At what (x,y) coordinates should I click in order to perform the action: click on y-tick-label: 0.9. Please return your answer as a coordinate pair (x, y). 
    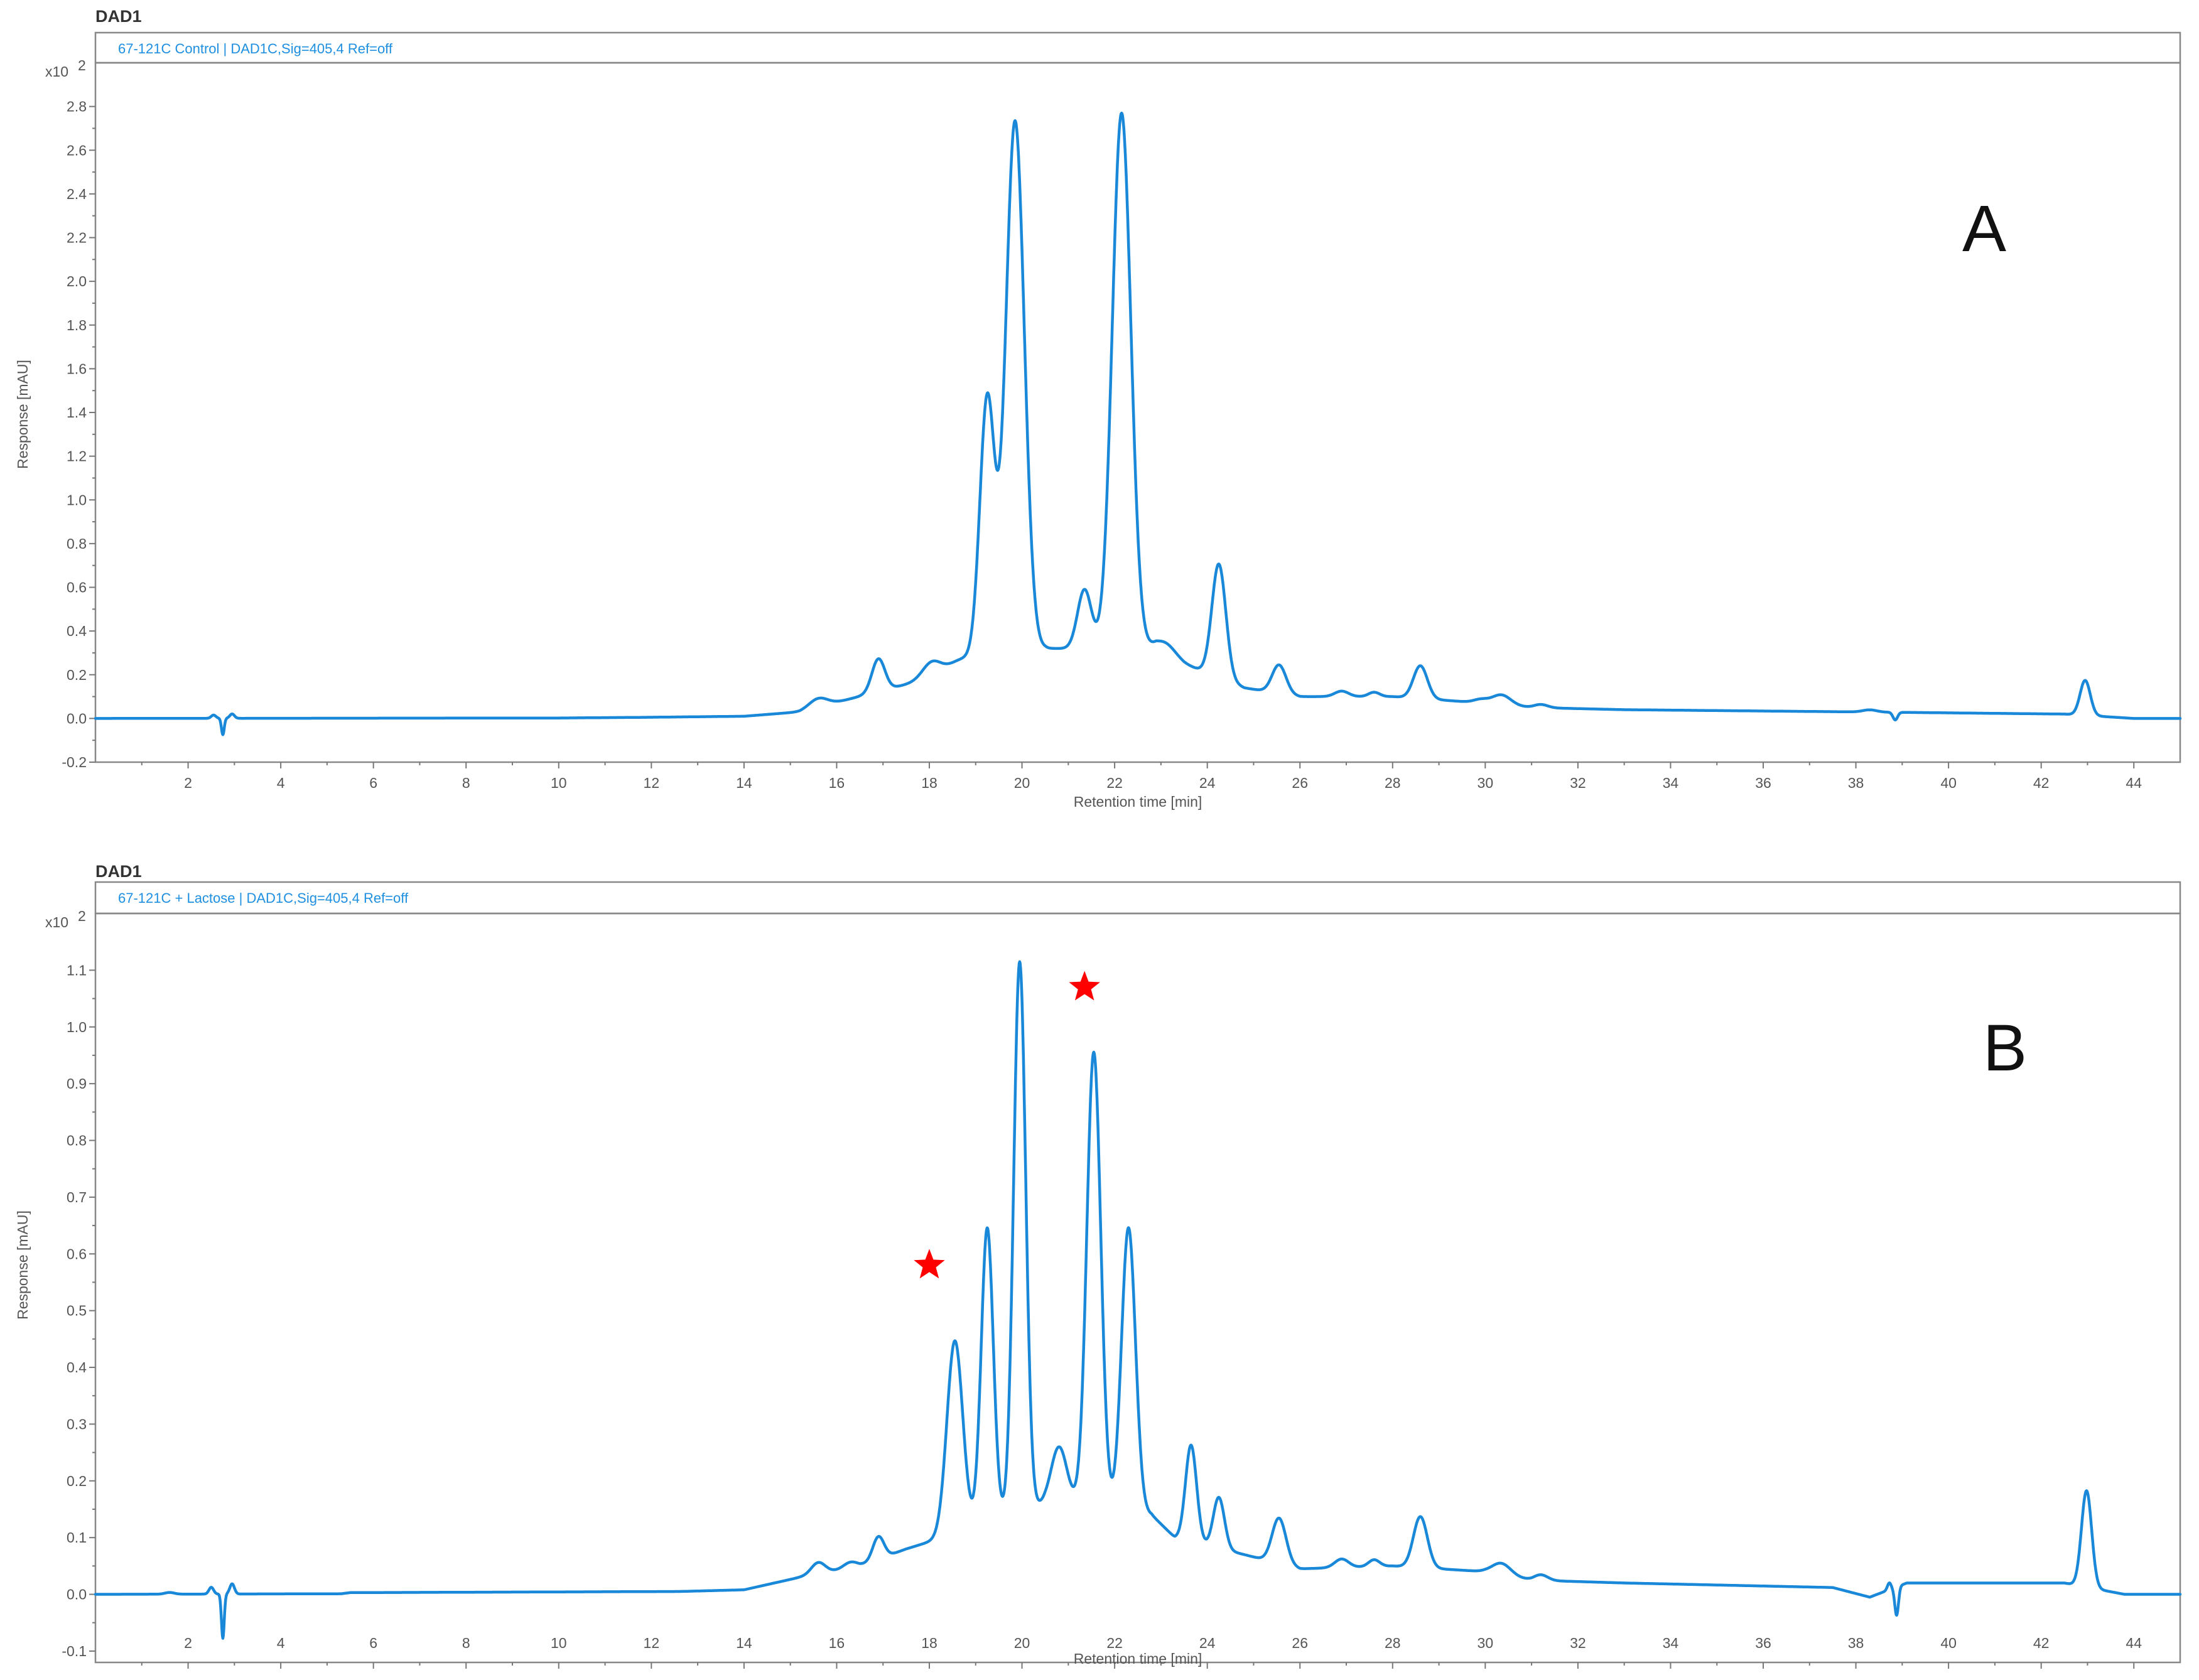
    Looking at the image, I should click on (77, 1083).